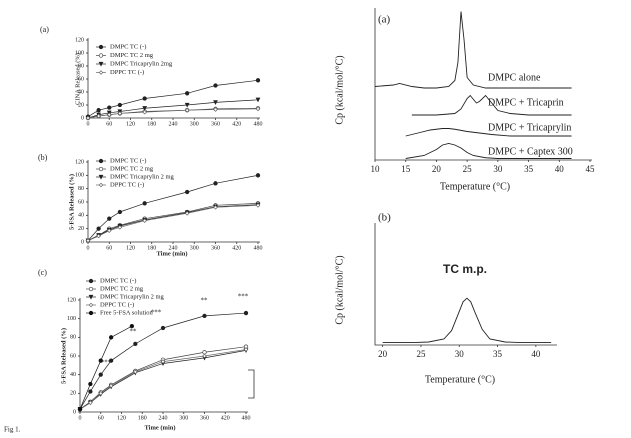  What do you see at coordinates (126, 312) in the screenshot?
I see `legend-label: Free 5-FSA solution` at bounding box center [126, 312].